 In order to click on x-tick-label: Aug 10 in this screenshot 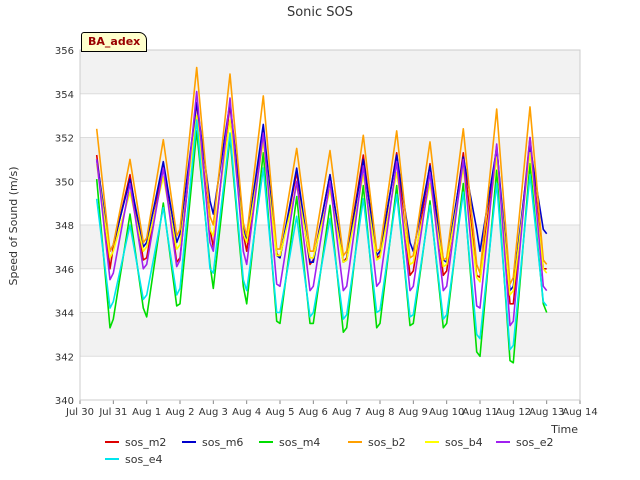, I will do `click(446, 412)`.